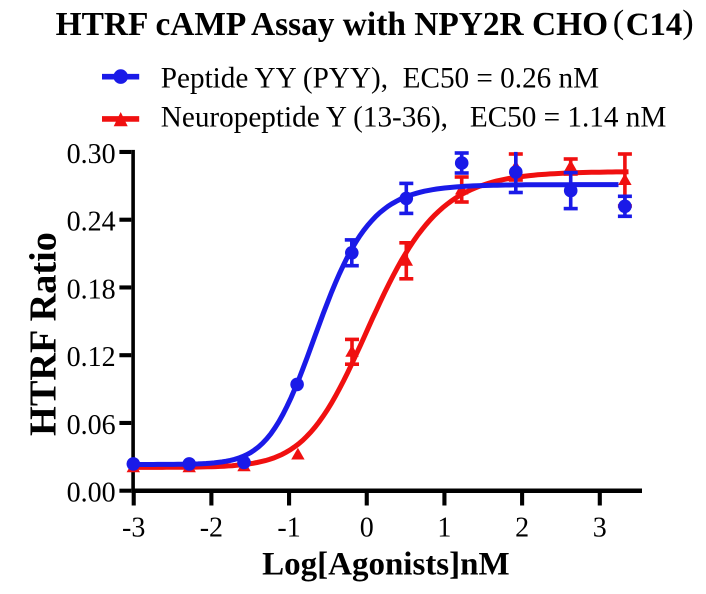 This screenshot has height=594, width=706. I want to click on svg-text: 0.12, so click(91, 357).